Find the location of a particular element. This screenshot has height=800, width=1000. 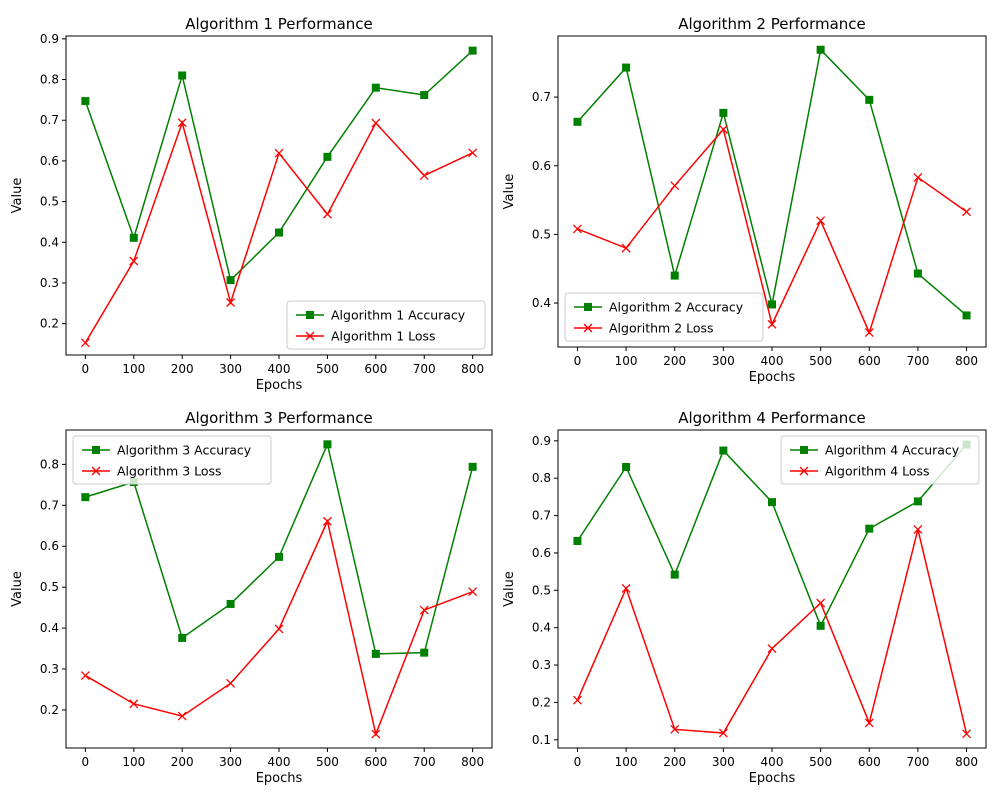

y-tick-label: 0.5 is located at coordinates (541, 234).